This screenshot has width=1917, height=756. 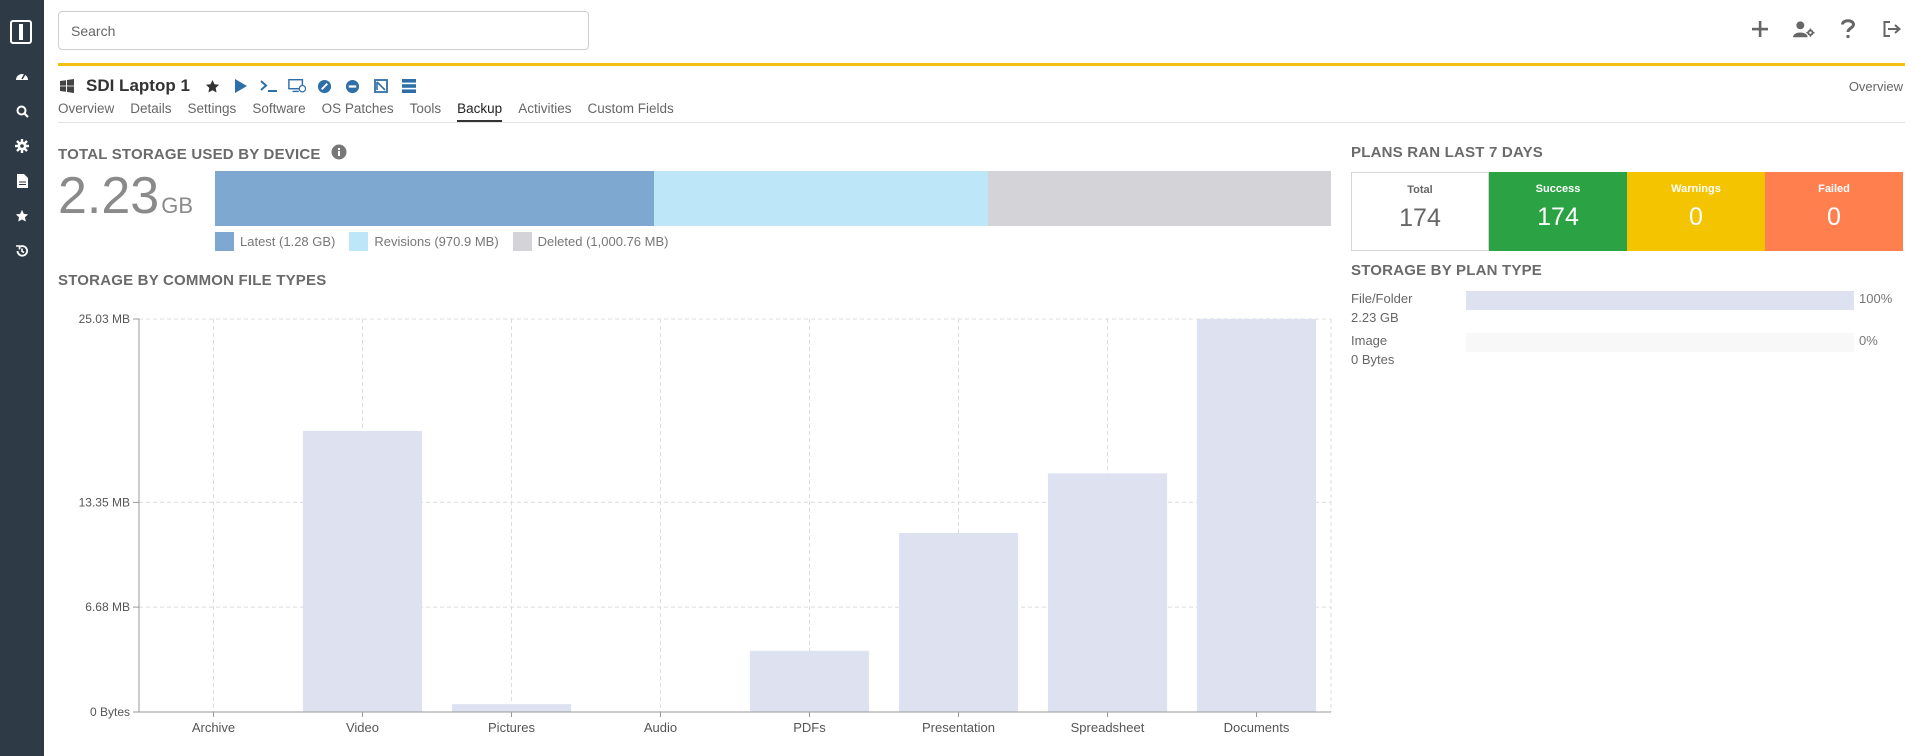 I want to click on x-tick-label: Documents, so click(x=1257, y=727).